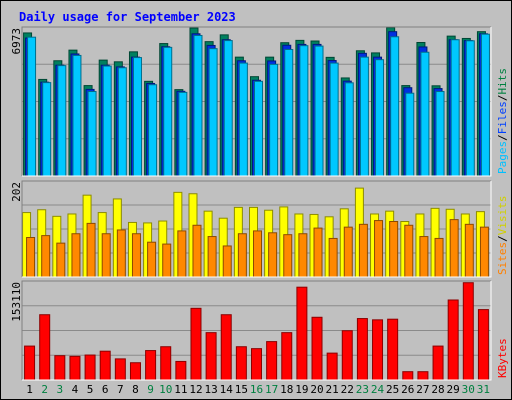  Describe the element at coordinates (165, 389) in the screenshot. I see `x-tick-label: 10` at that location.